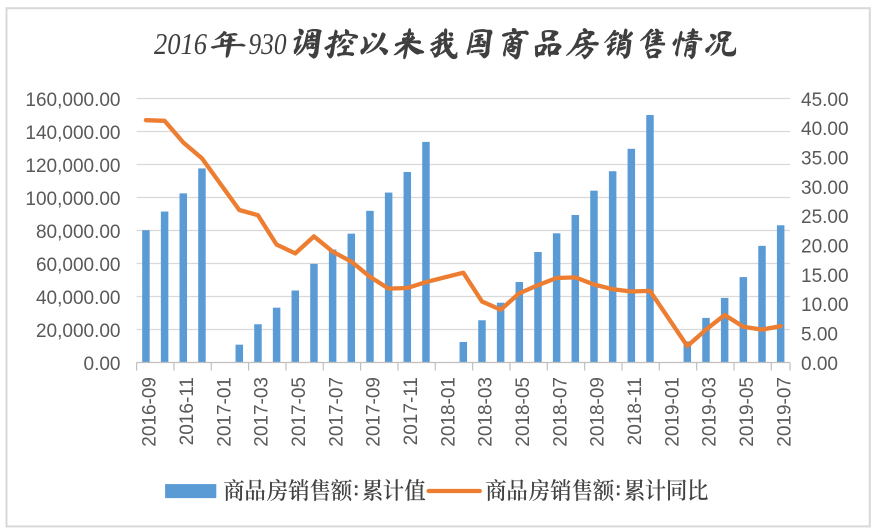 This screenshot has width=876, height=532. What do you see at coordinates (825, 100) in the screenshot?
I see `svg-text: 45.00` at bounding box center [825, 100].